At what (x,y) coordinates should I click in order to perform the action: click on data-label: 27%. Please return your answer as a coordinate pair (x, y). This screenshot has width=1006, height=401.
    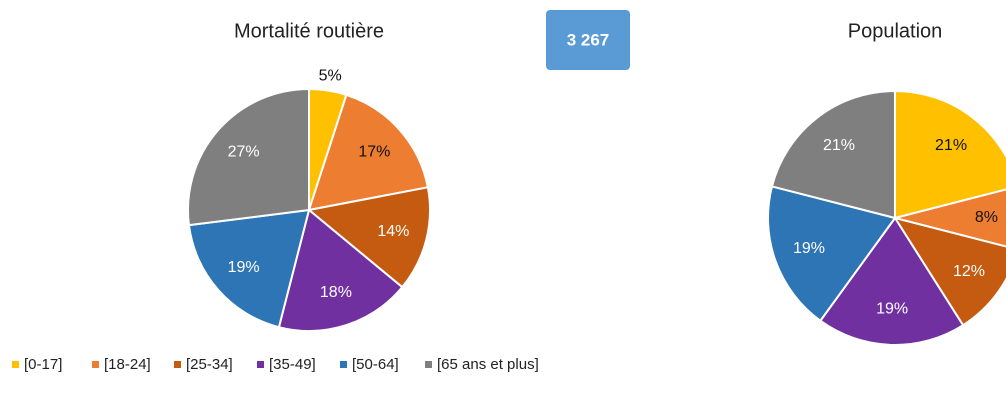
    Looking at the image, I should click on (244, 152).